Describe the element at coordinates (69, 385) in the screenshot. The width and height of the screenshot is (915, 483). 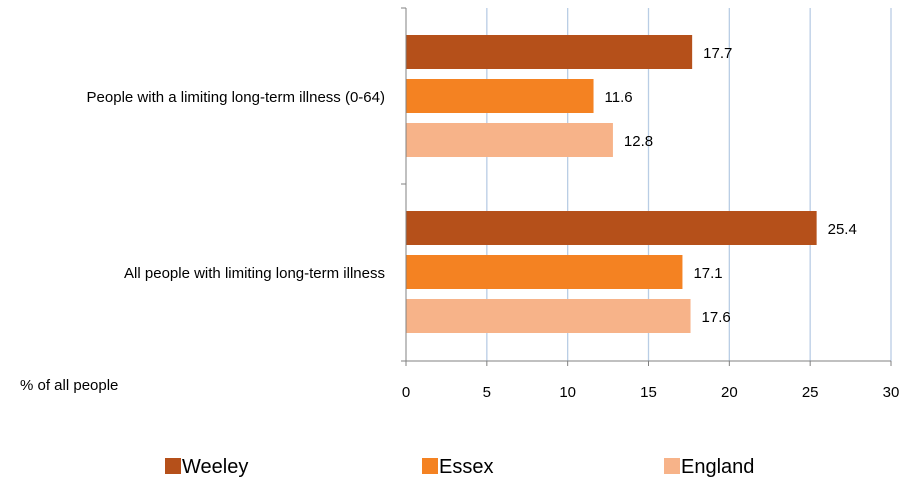
I see `x-axis-title: % of all people` at that location.